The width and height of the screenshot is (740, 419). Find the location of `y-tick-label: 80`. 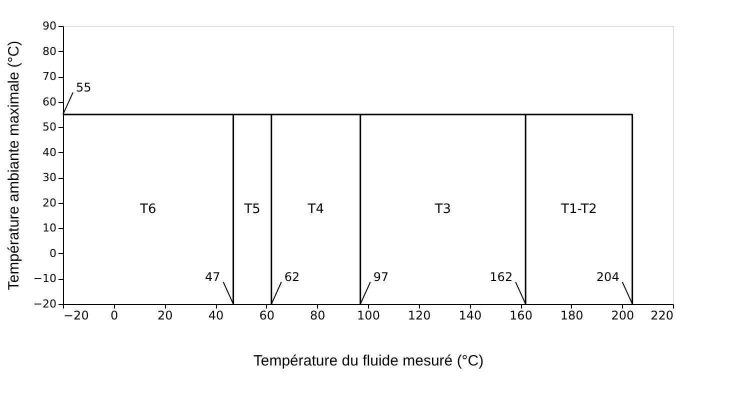

y-tick-label: 80 is located at coordinates (49, 51).